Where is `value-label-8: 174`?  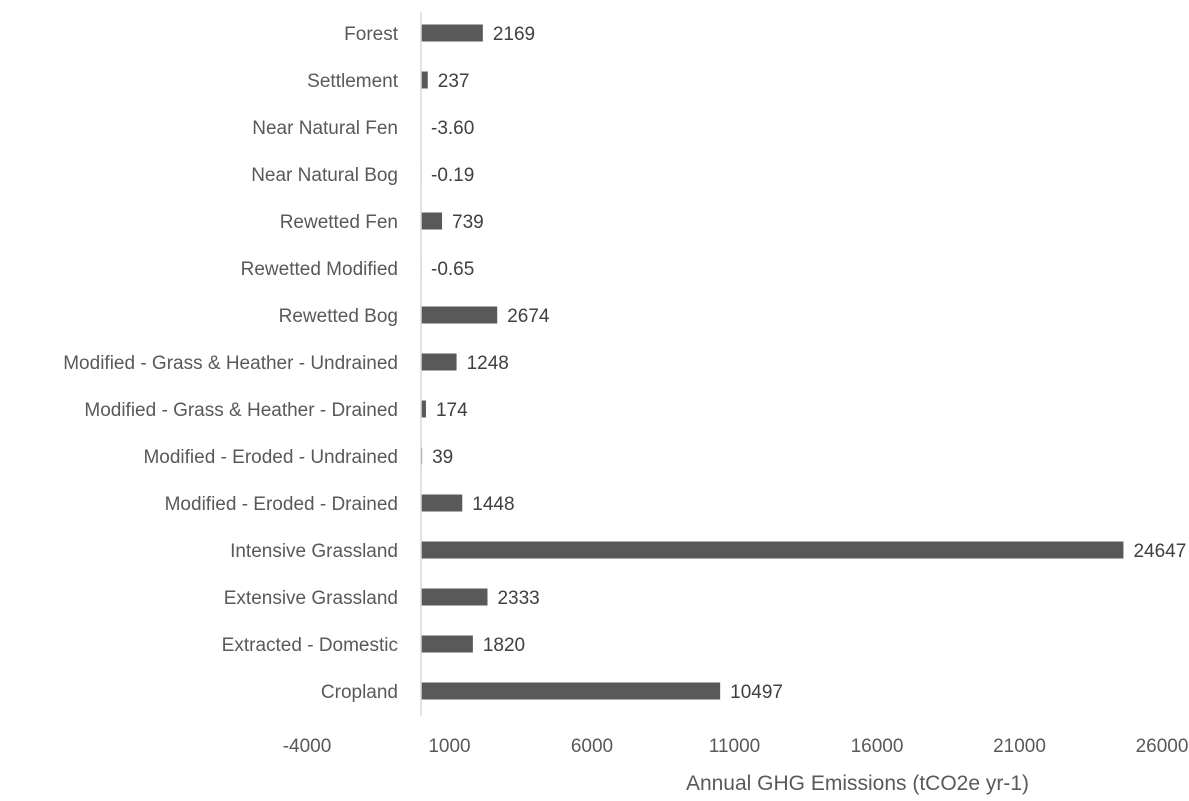
value-label-8: 174 is located at coordinates (452, 410).